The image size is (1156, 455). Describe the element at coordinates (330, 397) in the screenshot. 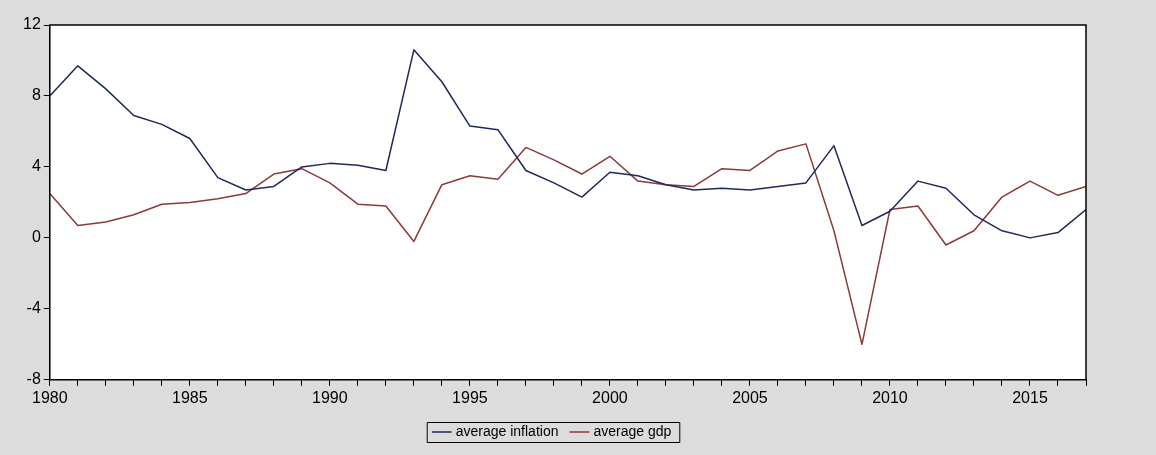

I see `x-tick-label: 1990` at that location.